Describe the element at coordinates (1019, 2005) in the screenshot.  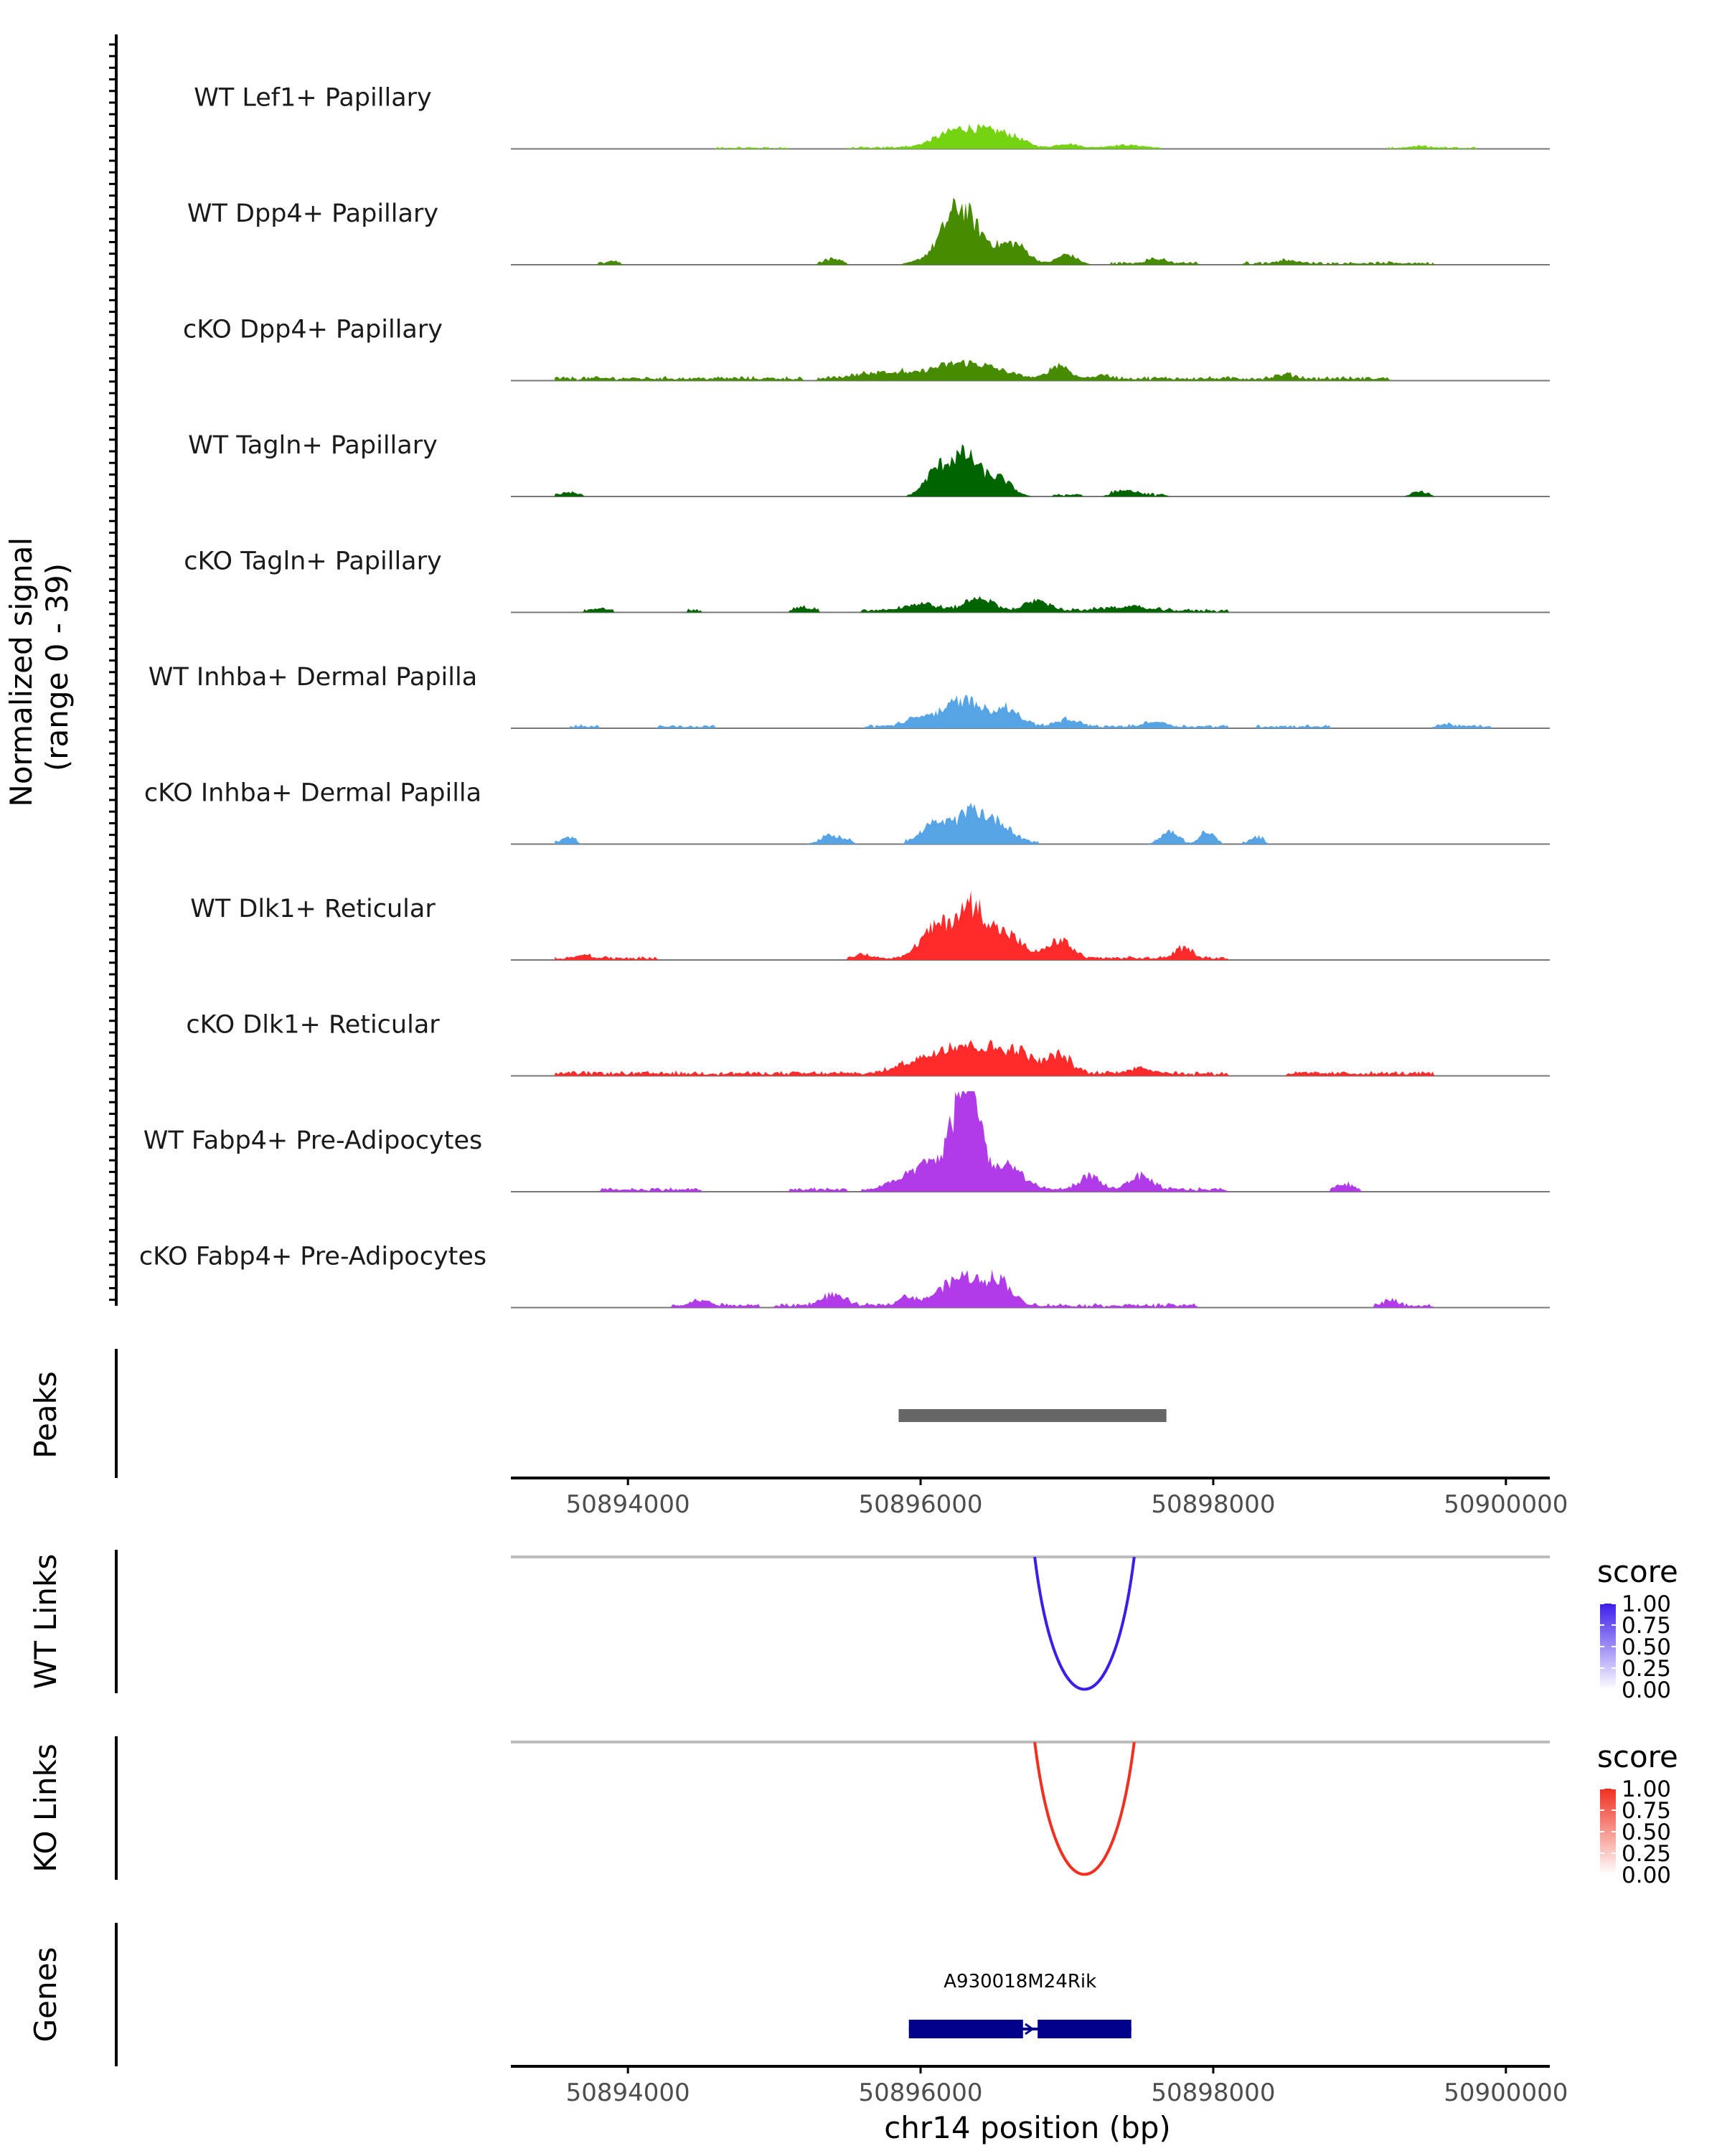
I see `genes-track: A930018M24Rik` at that location.